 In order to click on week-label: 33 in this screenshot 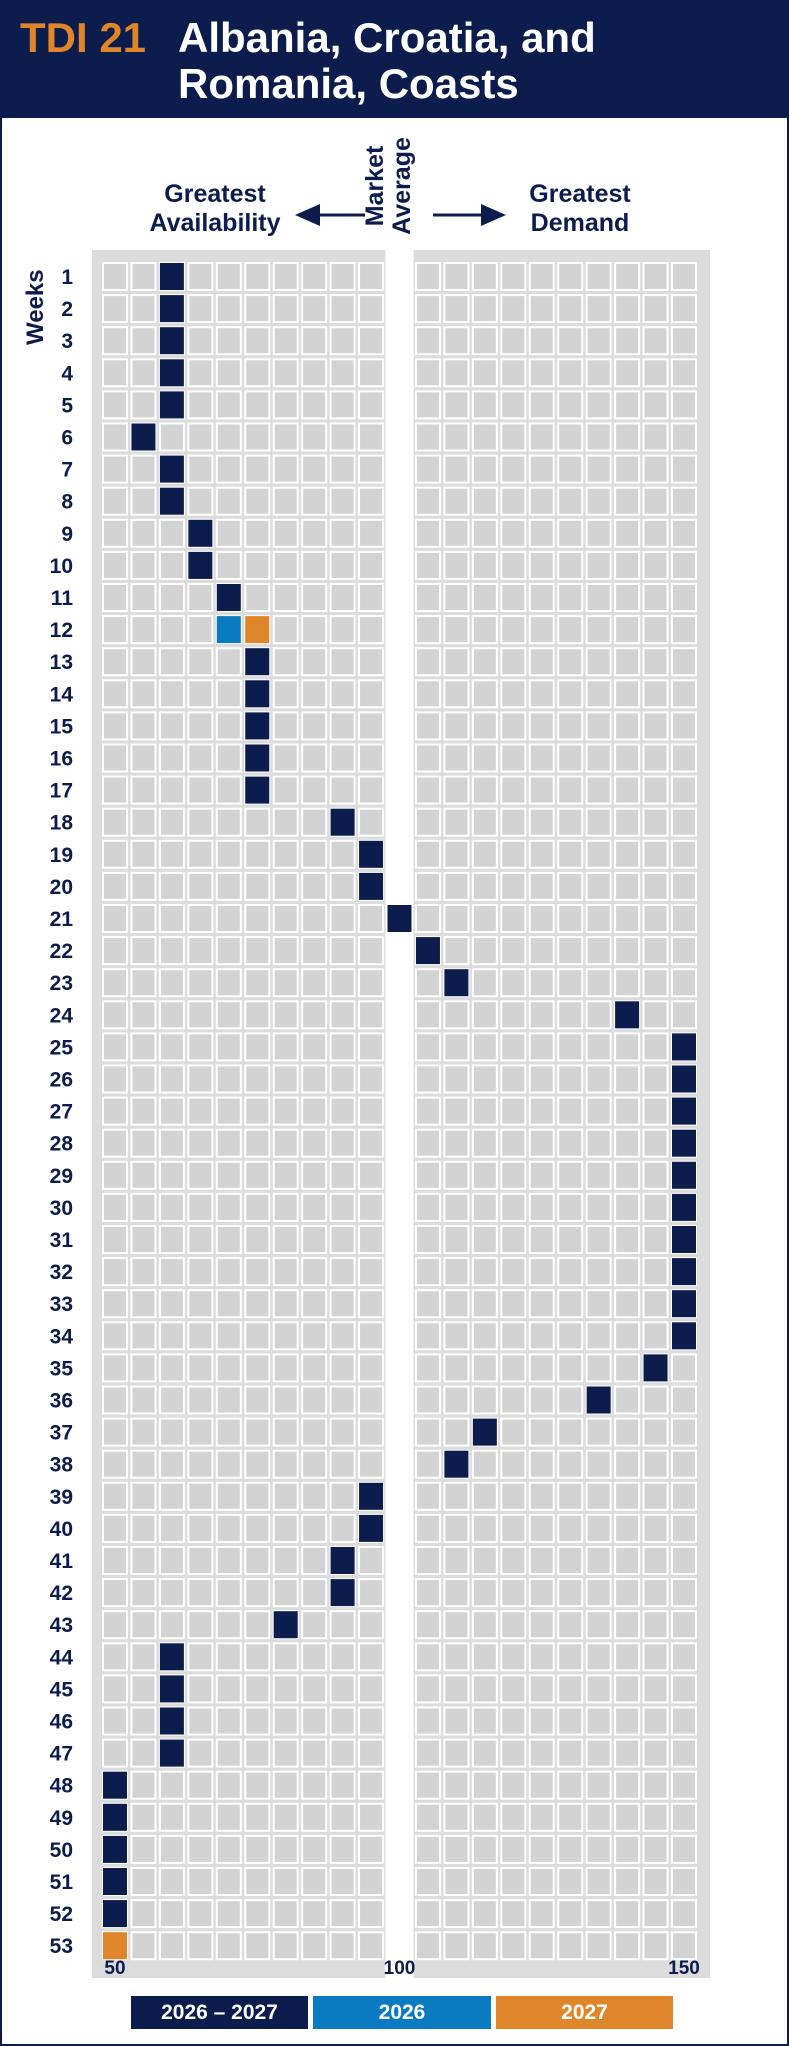, I will do `click(61, 1304)`.